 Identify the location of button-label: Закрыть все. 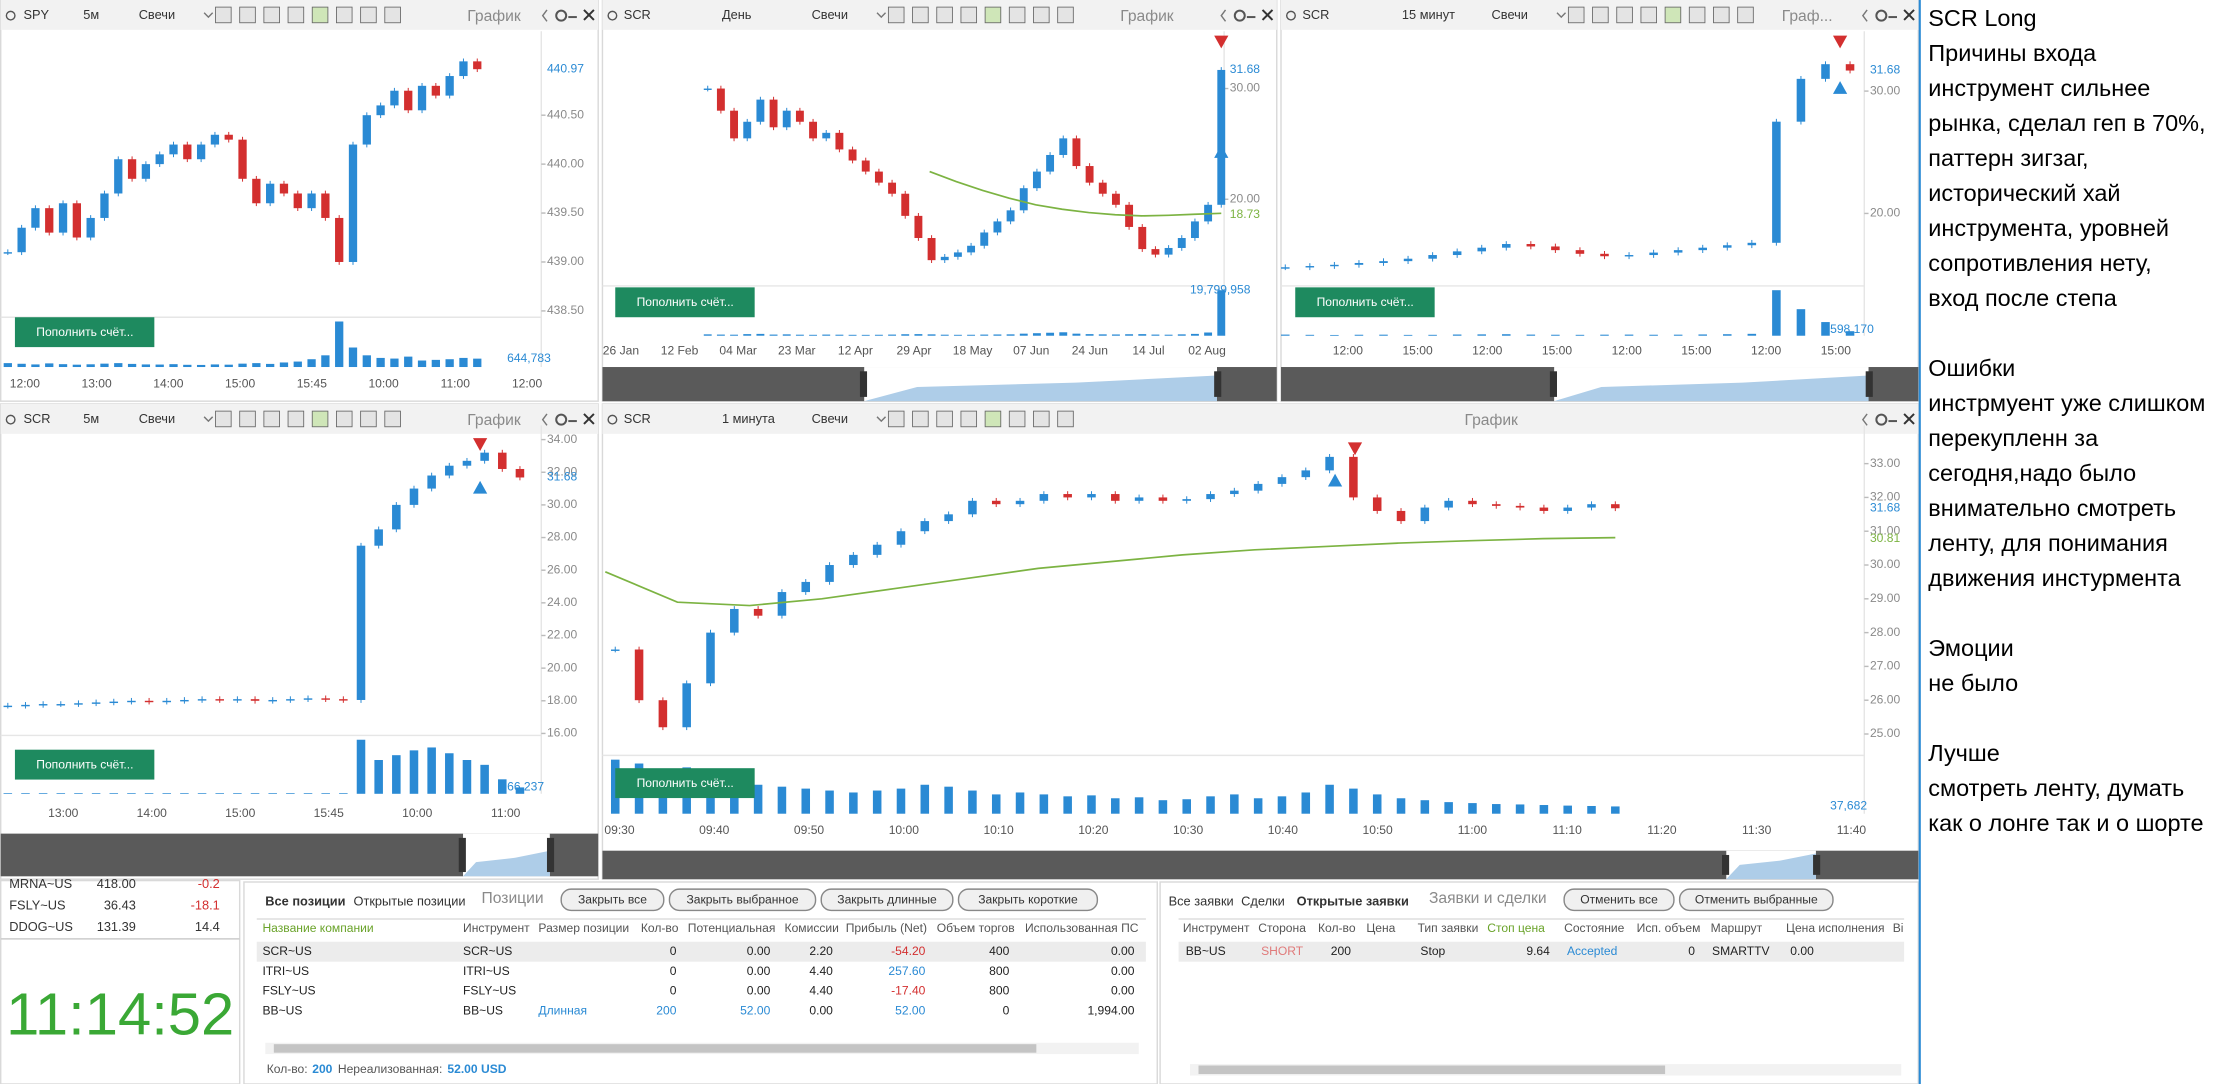
(612, 900).